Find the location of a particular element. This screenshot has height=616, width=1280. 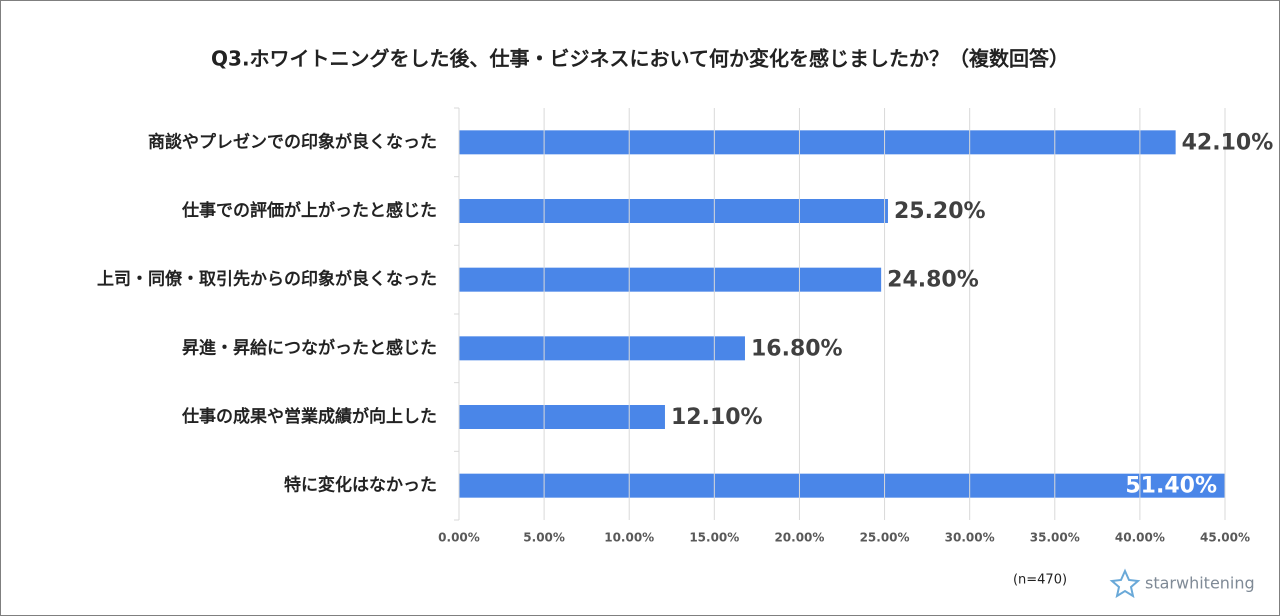

value-label: 42.10% is located at coordinates (1228, 142).